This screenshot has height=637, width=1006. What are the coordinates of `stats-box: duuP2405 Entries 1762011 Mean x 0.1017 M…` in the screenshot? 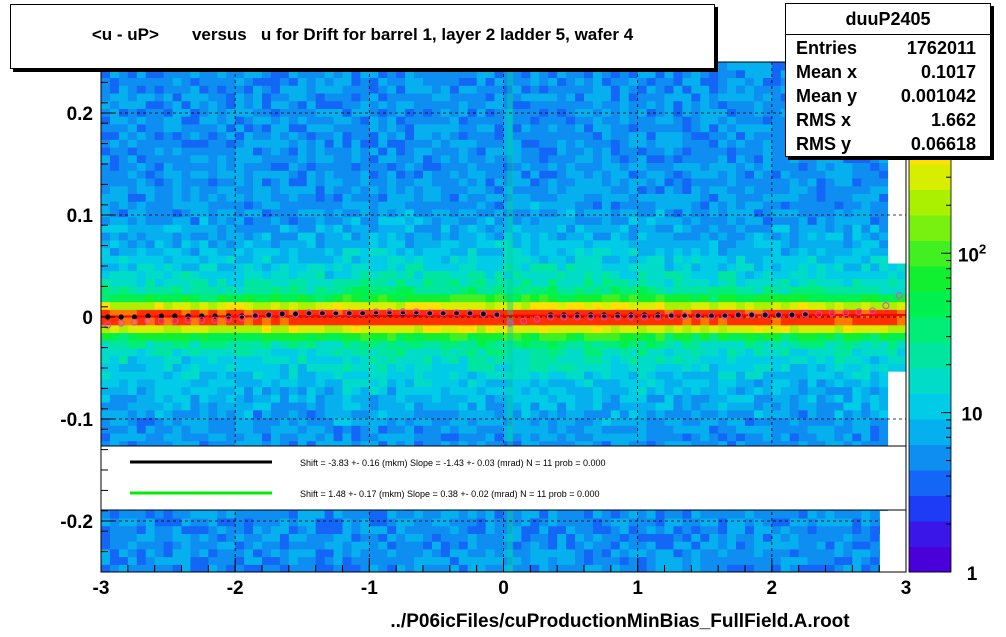 It's located at (888, 80).